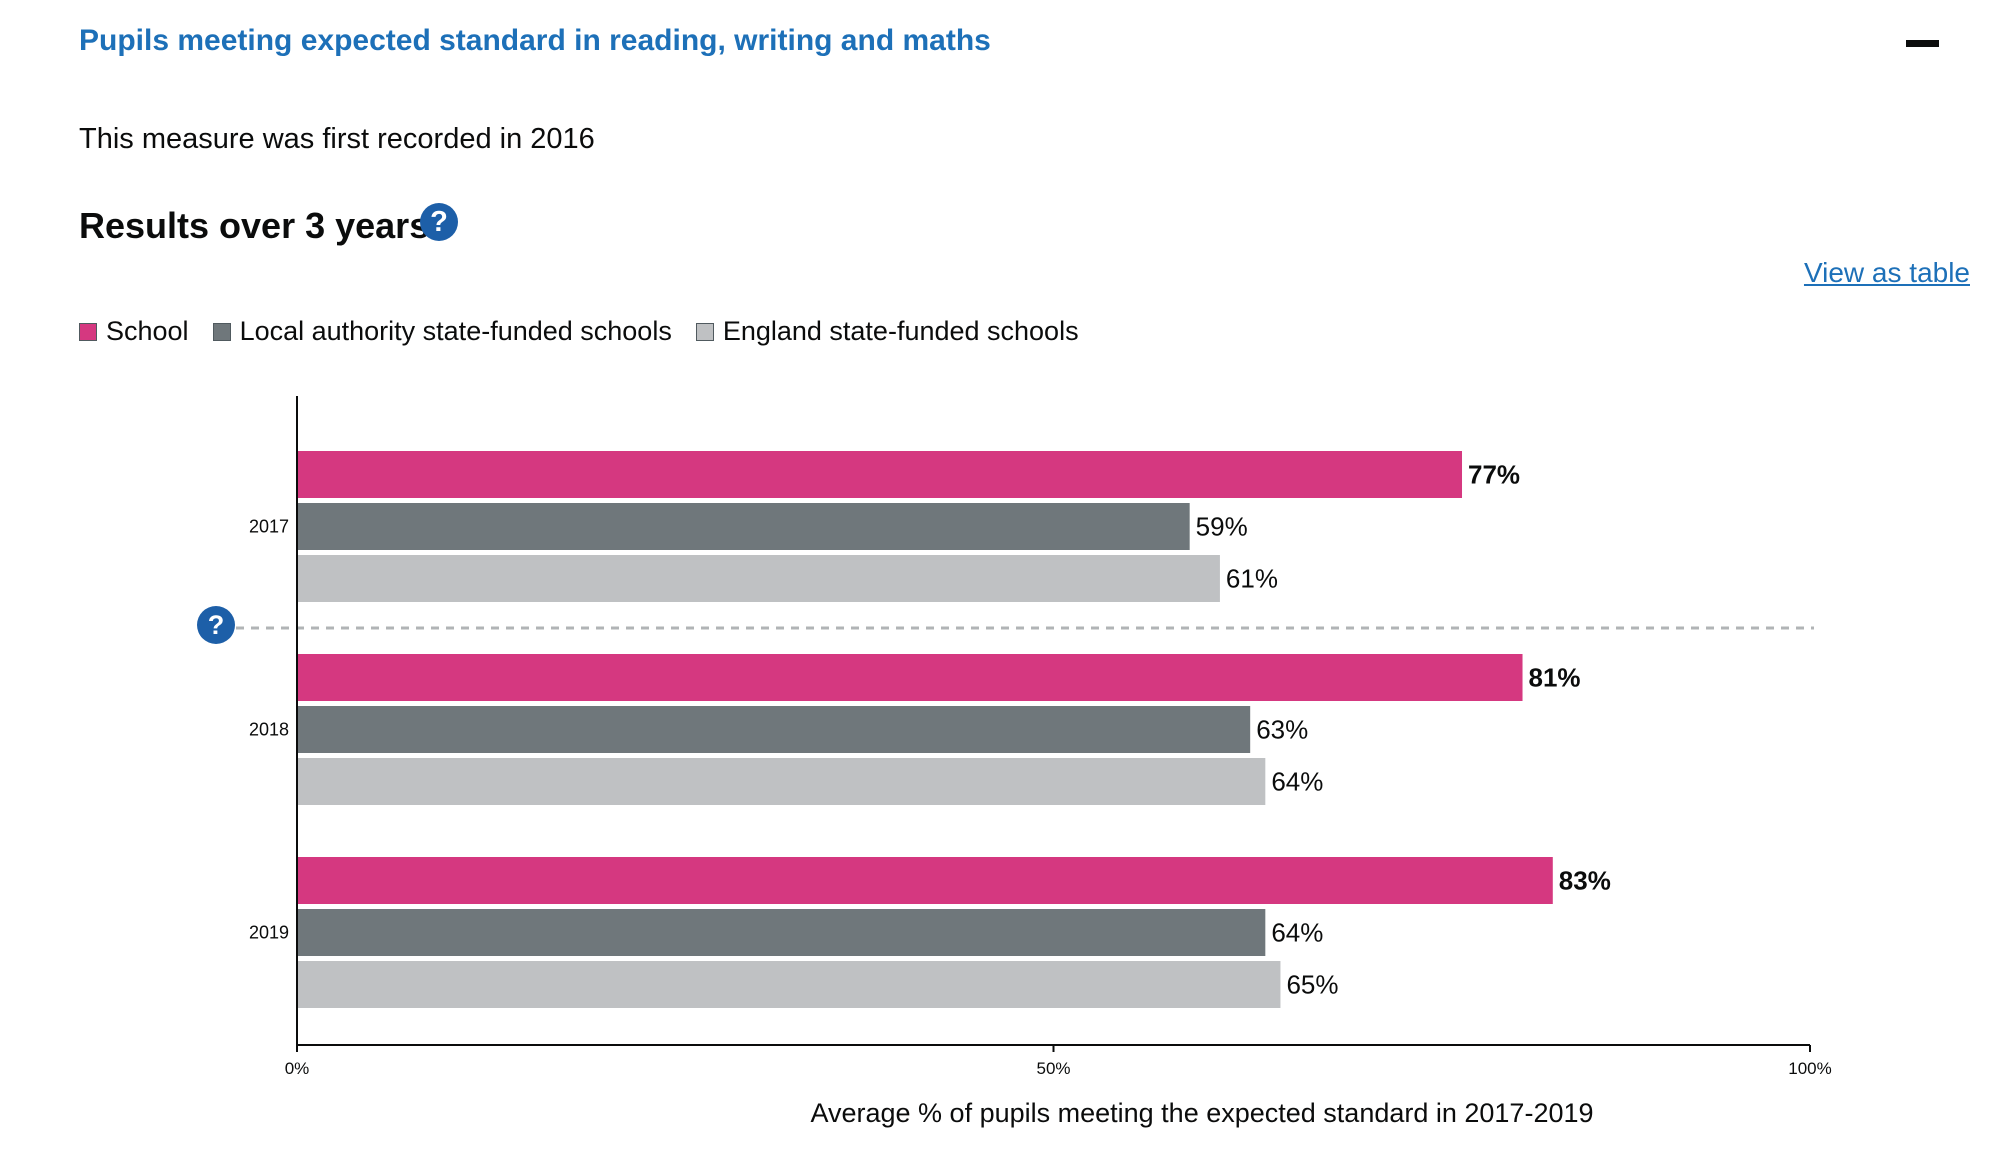  I want to click on legend-item-local-authority: Local authority state-funded schools, so click(442, 331).